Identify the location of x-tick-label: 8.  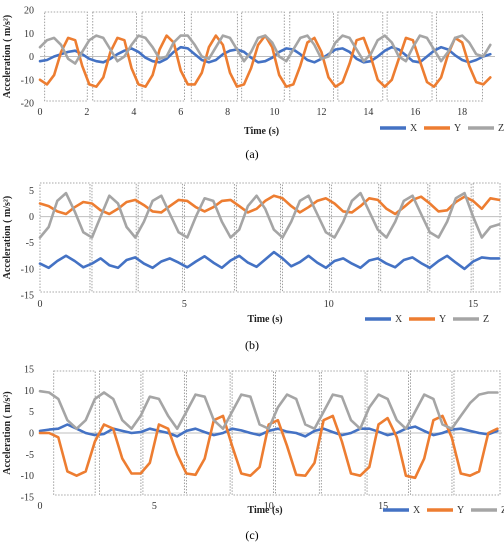
(227, 112).